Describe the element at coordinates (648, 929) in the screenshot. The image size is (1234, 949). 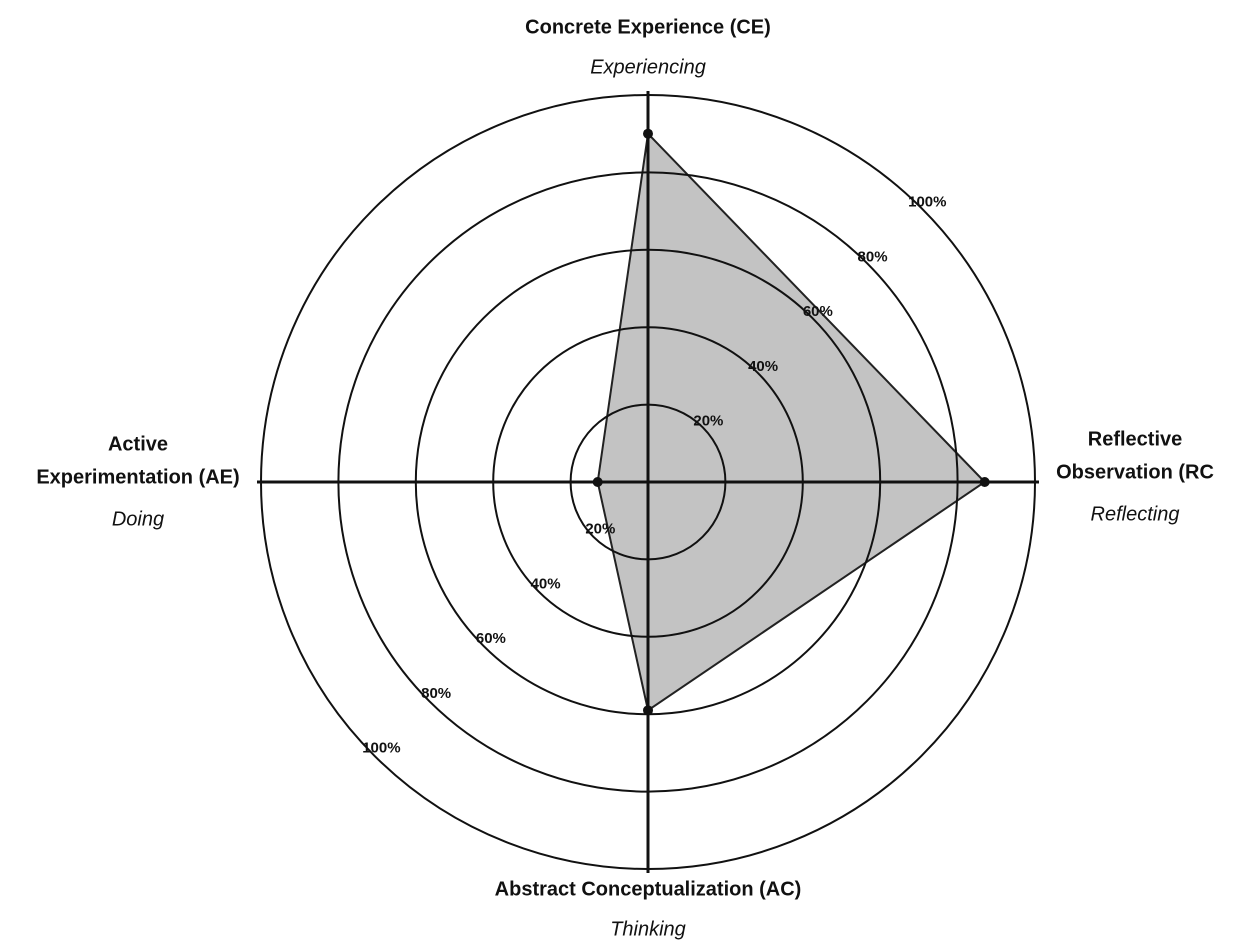
I see `axis-sublabel: Thinking` at that location.